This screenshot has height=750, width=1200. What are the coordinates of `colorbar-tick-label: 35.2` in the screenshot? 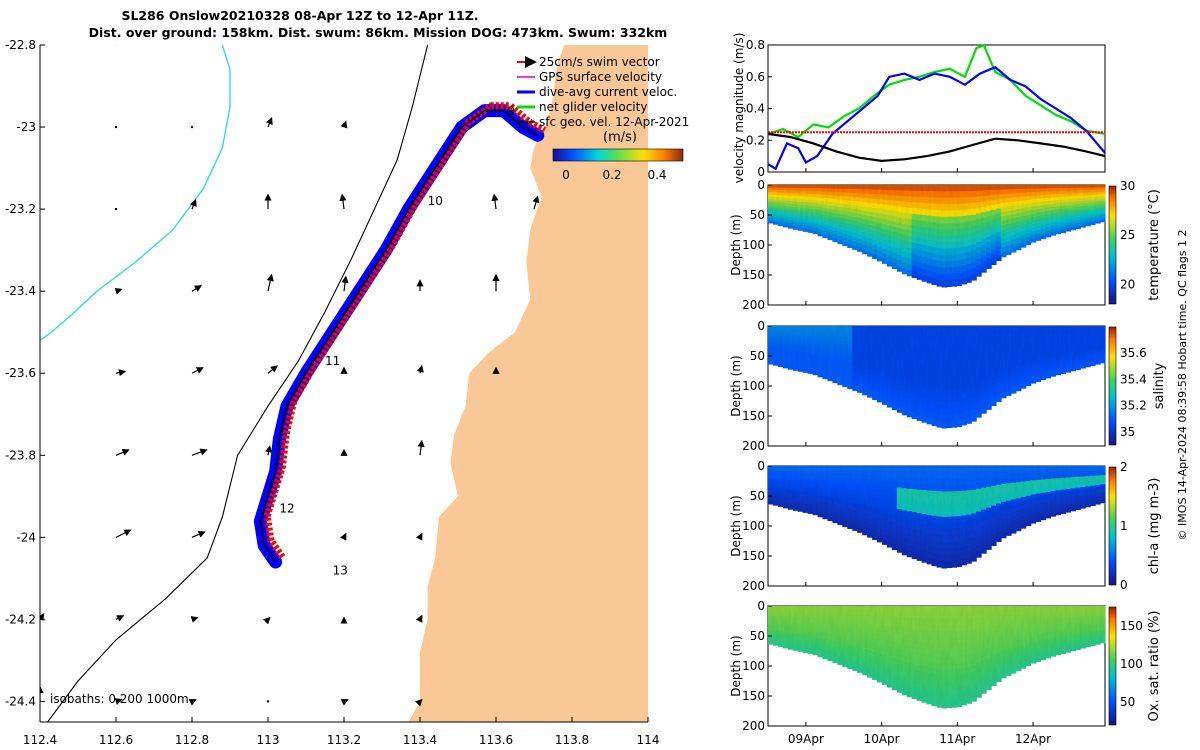 It's located at (1133, 406).